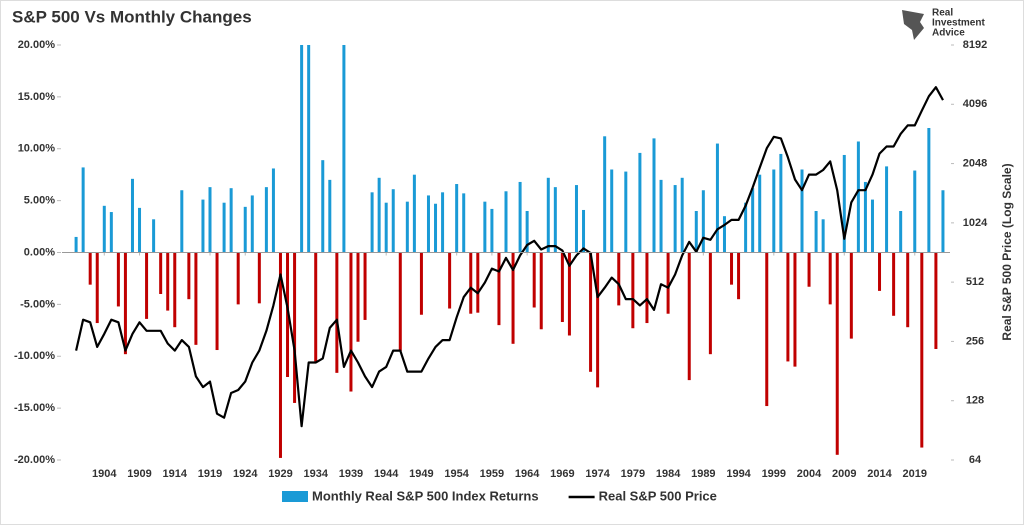 The width and height of the screenshot is (1024, 525). Describe the element at coordinates (975, 401) in the screenshot. I see `y2-tick-label: 128` at that location.